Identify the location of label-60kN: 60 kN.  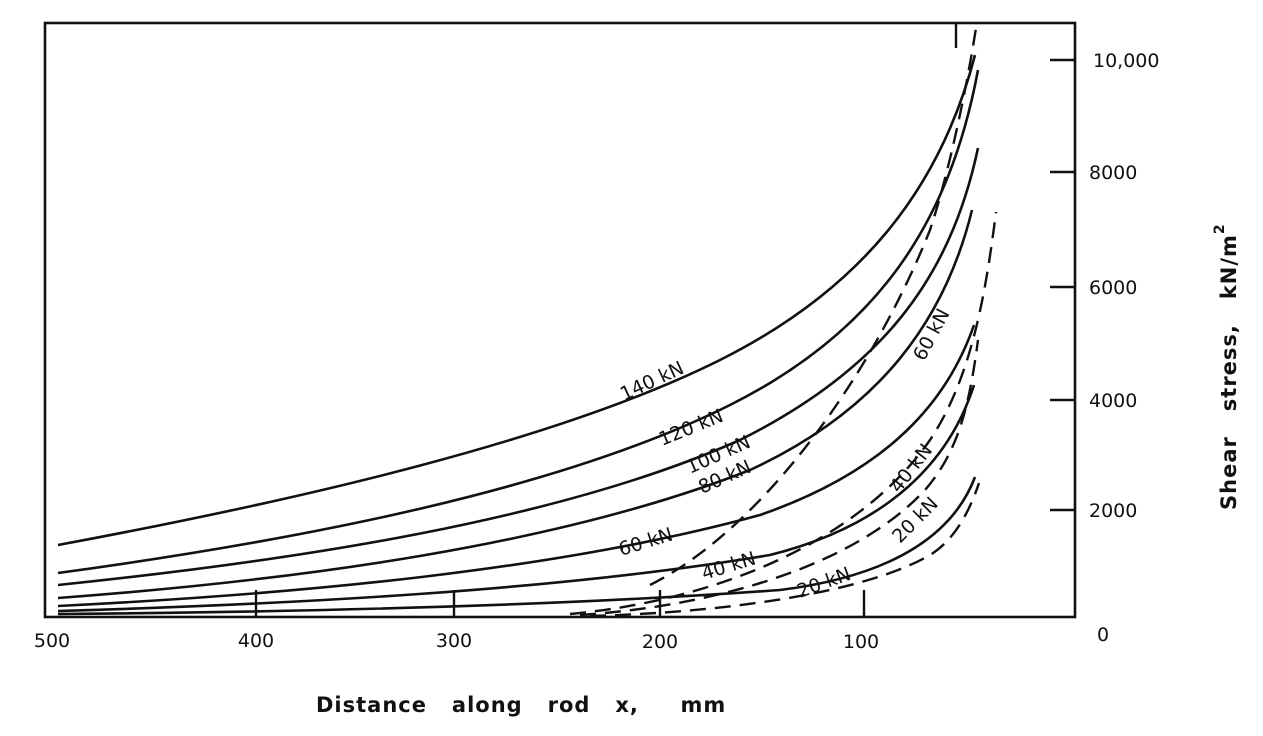
(645, 542).